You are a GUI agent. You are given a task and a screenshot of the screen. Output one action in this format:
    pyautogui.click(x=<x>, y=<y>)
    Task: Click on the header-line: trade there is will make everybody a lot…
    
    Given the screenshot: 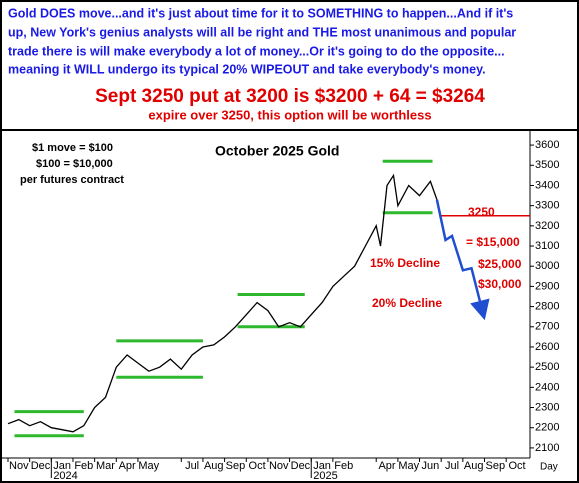 What is the action you would take?
    pyautogui.click(x=256, y=51)
    